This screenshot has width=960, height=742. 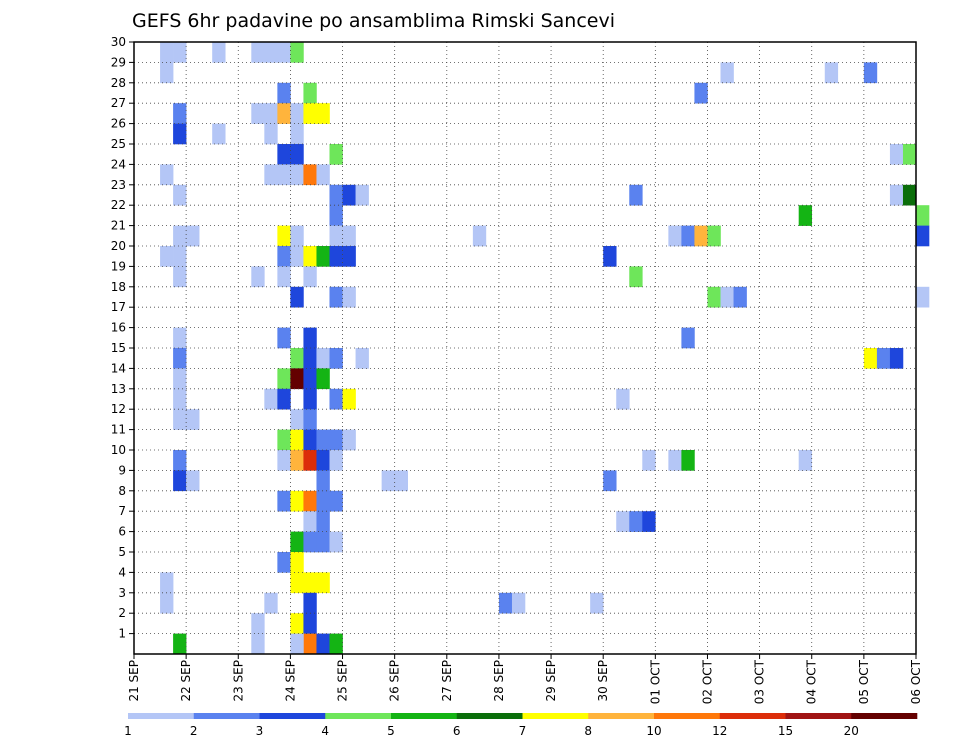 I want to click on y-tick-label: 14, so click(x=118, y=368).